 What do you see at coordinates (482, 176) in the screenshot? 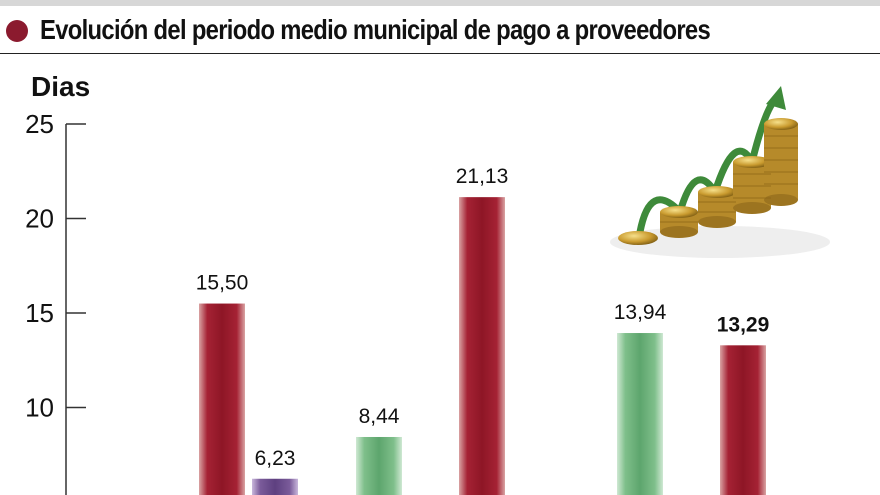
I see `bar-value-label: 21,13` at bounding box center [482, 176].